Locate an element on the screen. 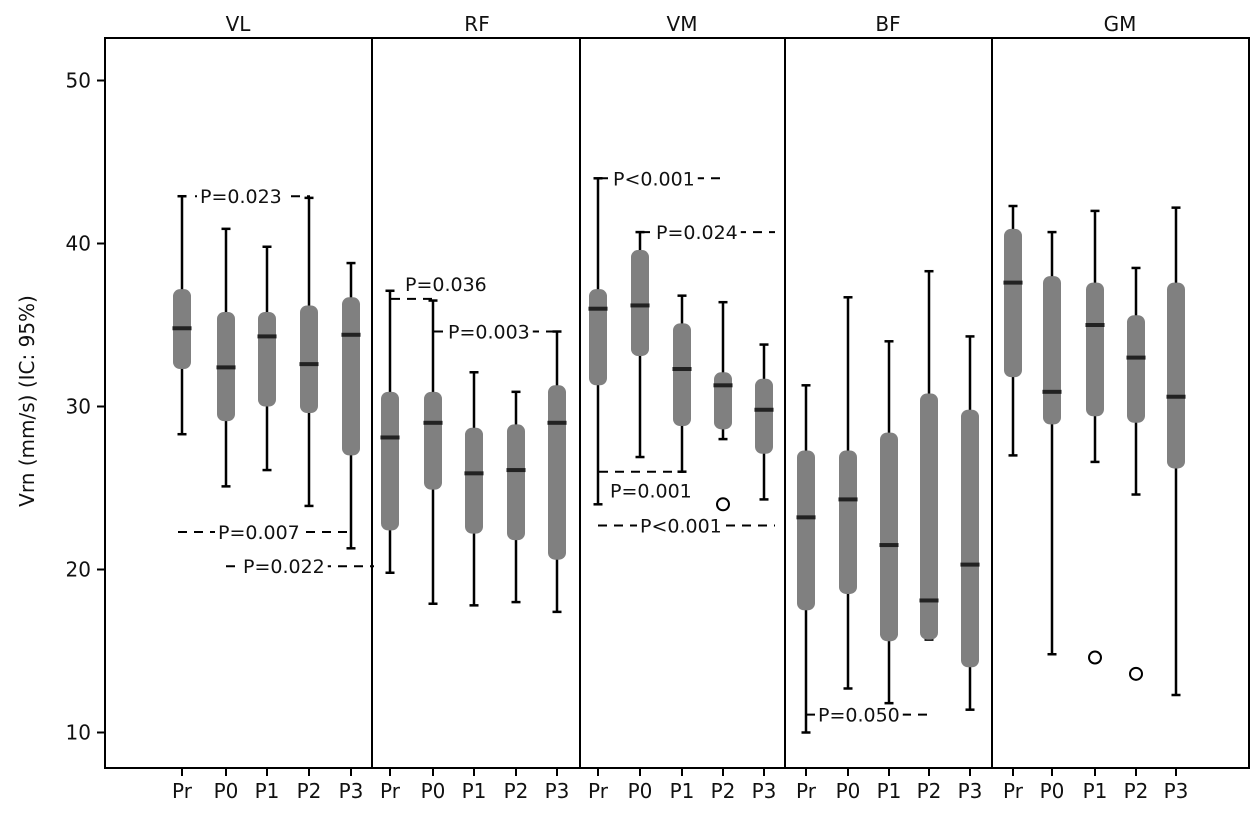 This screenshot has width=1257, height=814. box-rf-p2 is located at coordinates (516, 497).